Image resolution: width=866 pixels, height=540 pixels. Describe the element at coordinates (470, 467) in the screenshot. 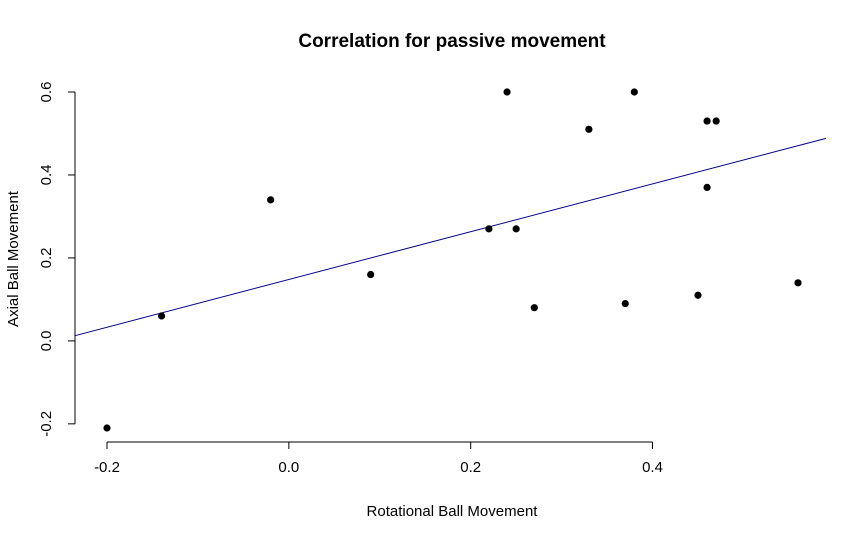

I see `x-tick-label: 0.2` at that location.